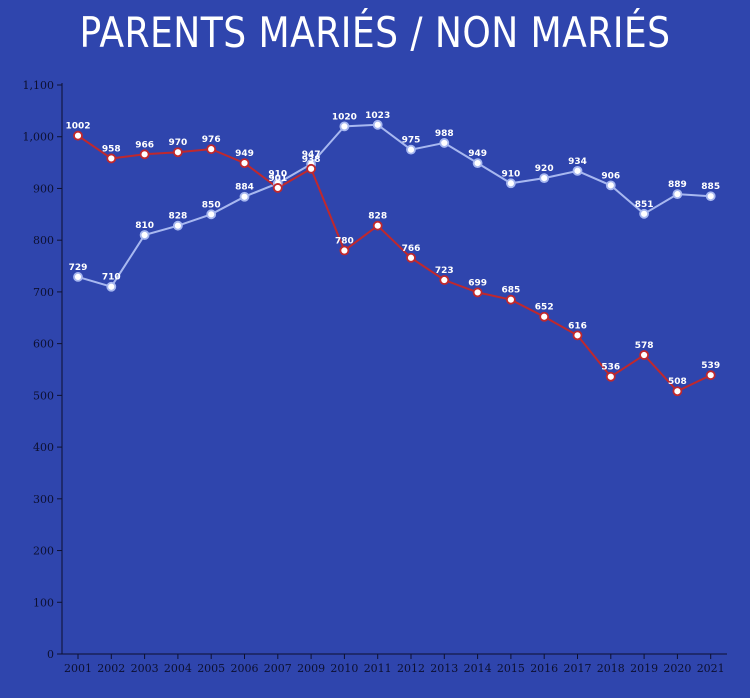 This screenshot has width=750, height=698. Describe the element at coordinates (211, 140) in the screenshot. I see `data-label: 976` at that location.